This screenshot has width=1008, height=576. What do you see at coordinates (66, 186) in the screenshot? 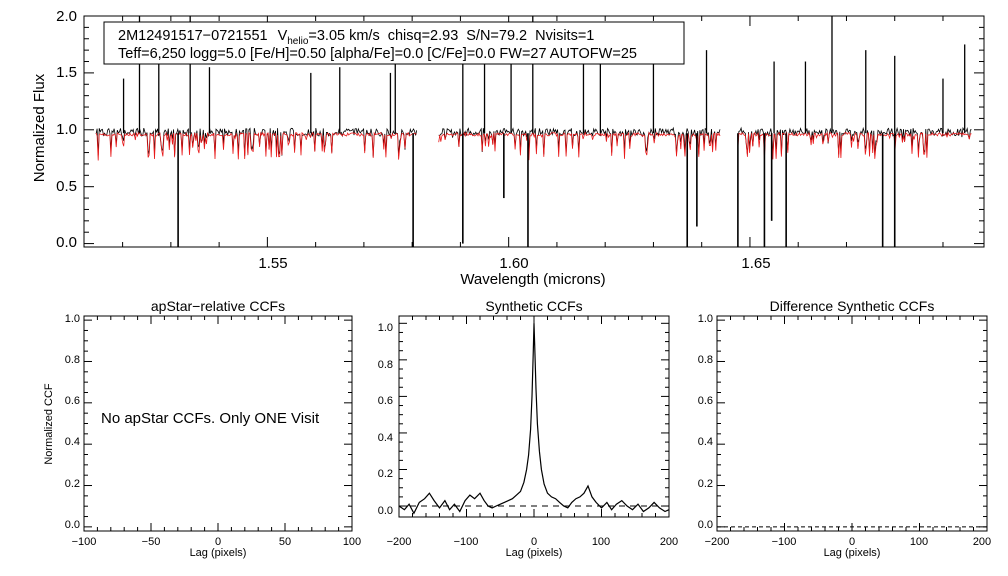
I see `spectrum-ytick: 0.5` at bounding box center [66, 186].